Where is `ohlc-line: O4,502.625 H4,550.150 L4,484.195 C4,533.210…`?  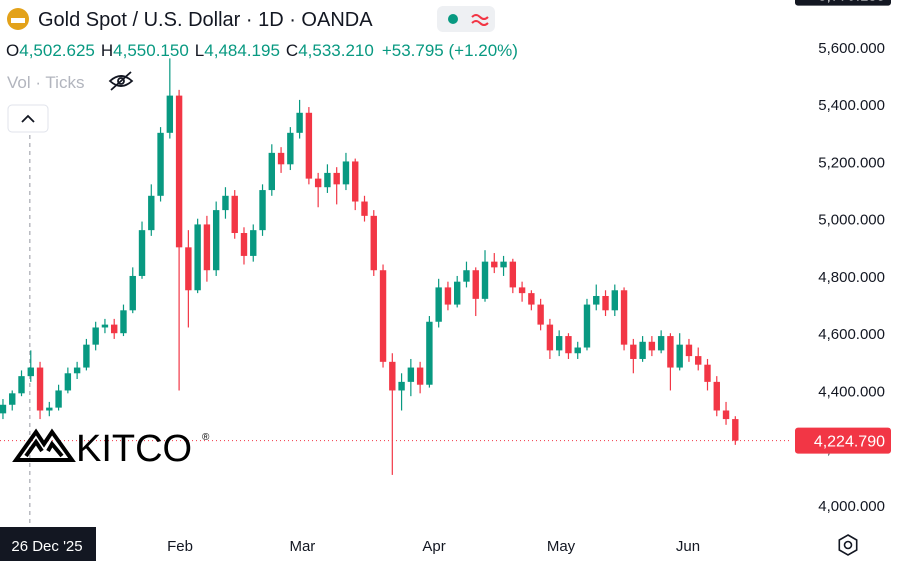
ohlc-line: O4,502.625 H4,550.150 L4,484.195 C4,533.210… is located at coordinates (262, 50).